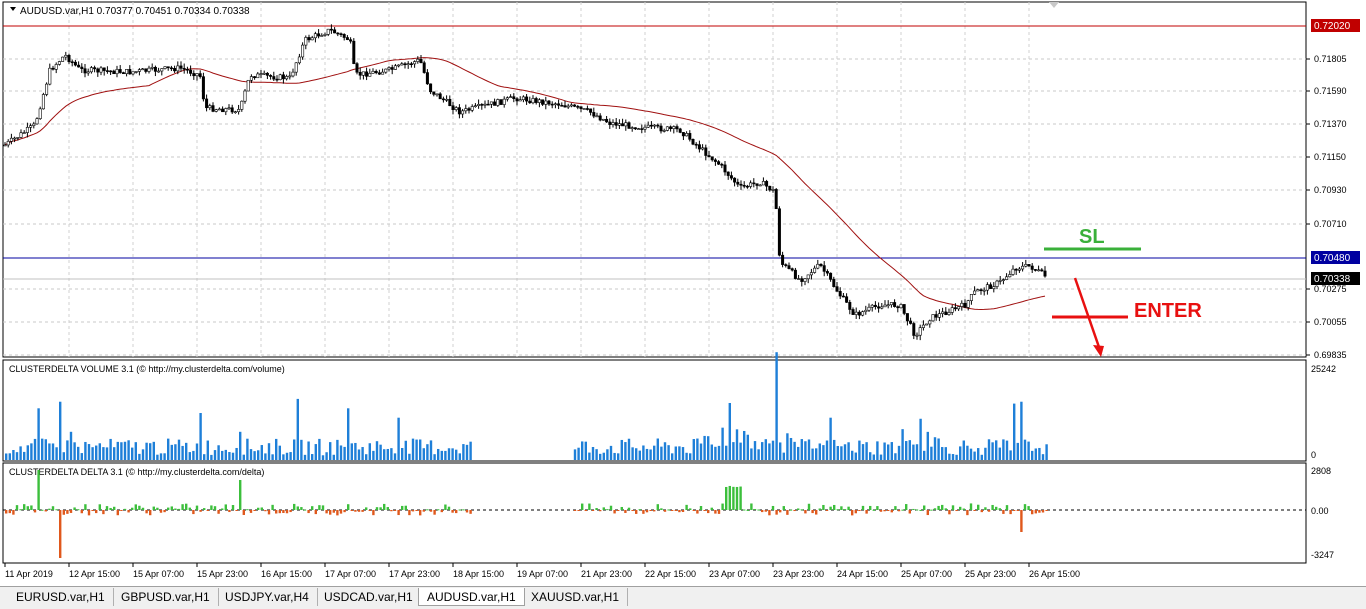  I want to click on tab-audusd: AUDUSD.var,H1, so click(471, 597).